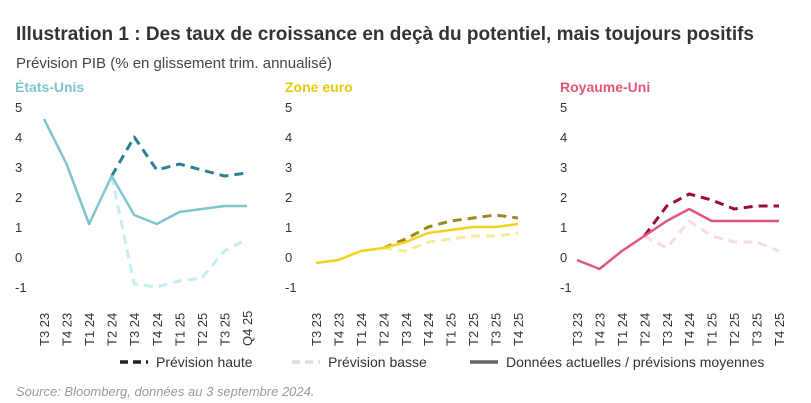  What do you see at coordinates (605, 87) in the screenshot?
I see `panel-title: Royaume-Uni` at bounding box center [605, 87].